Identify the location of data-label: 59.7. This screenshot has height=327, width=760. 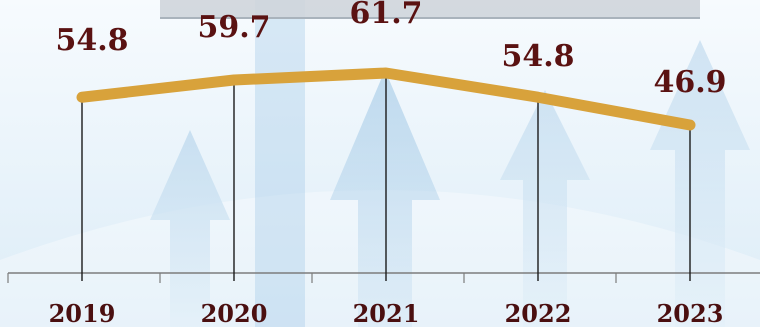
(233, 27).